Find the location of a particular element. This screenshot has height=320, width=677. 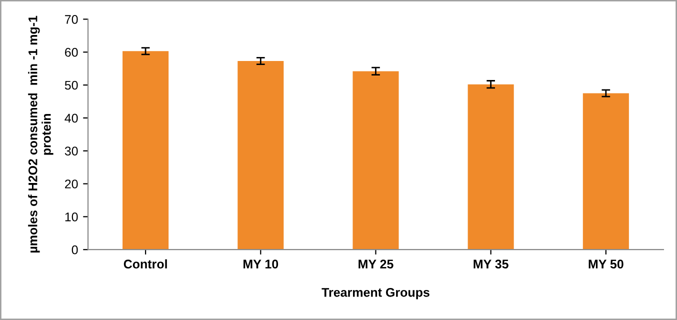

y-tick-label: 20 is located at coordinates (71, 184).